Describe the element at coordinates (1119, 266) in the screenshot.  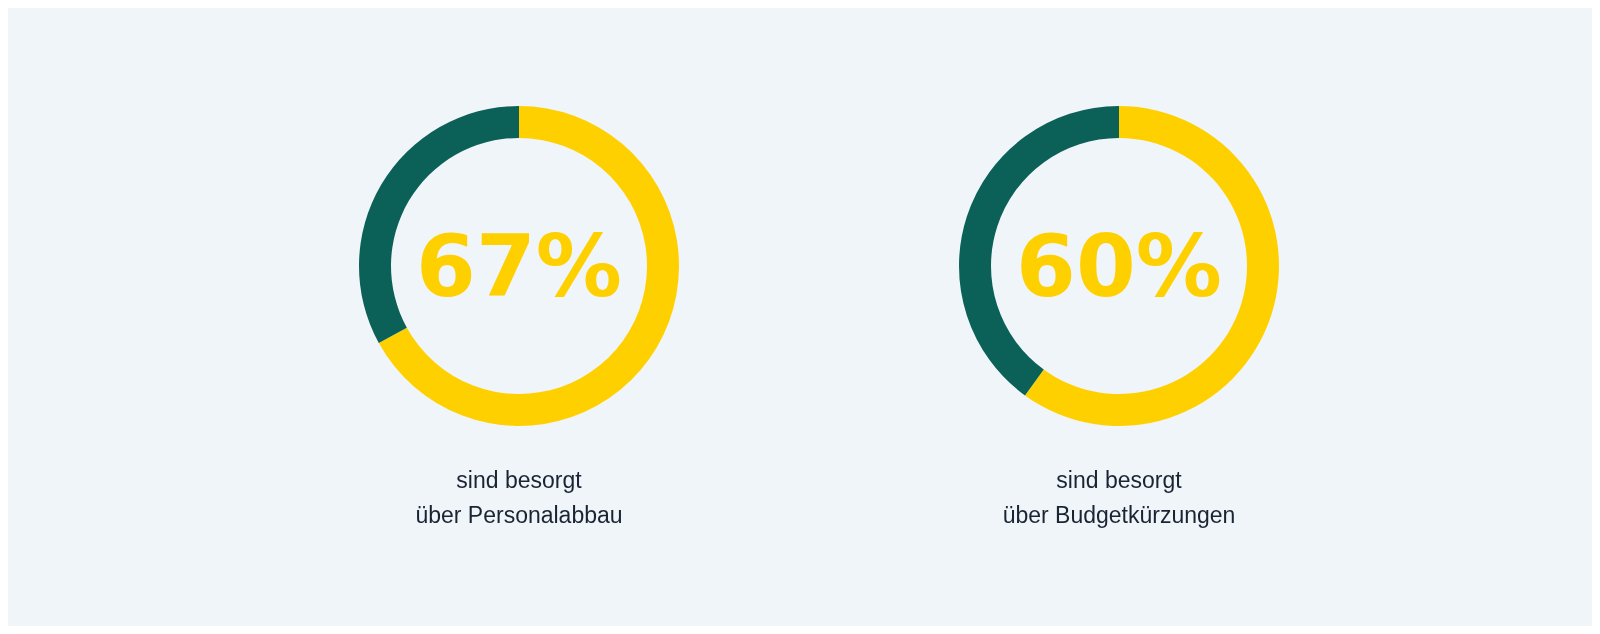
I see `data-label: 60%` at that location.